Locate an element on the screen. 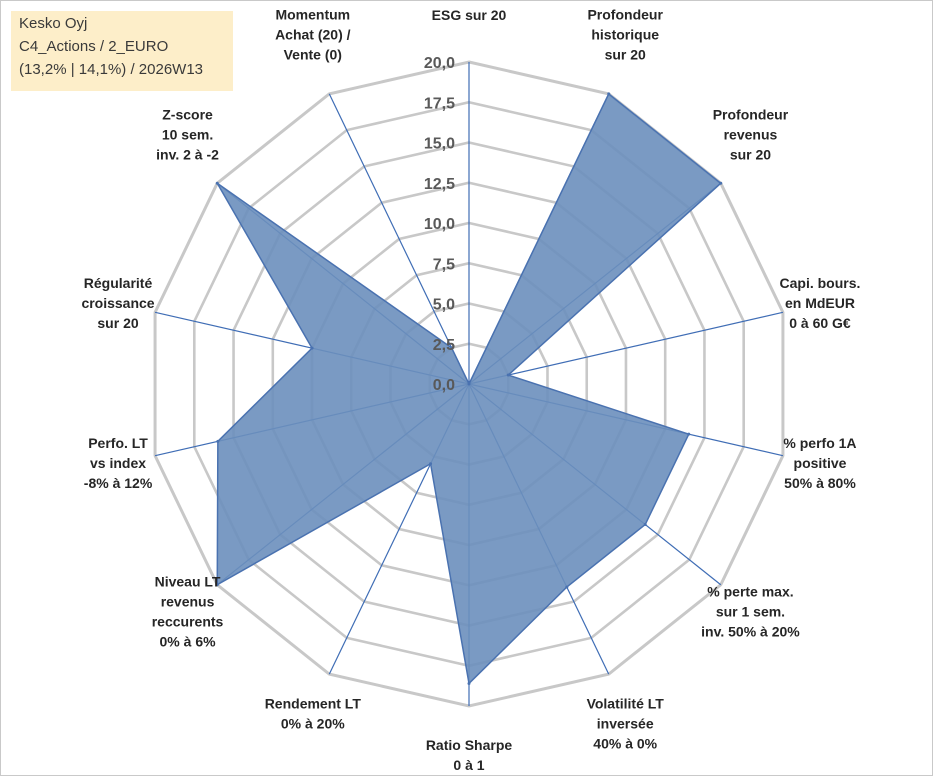 The image size is (933, 777). title-stats: (13,2% | 14,1%) / 2026W13 is located at coordinates (111, 69).